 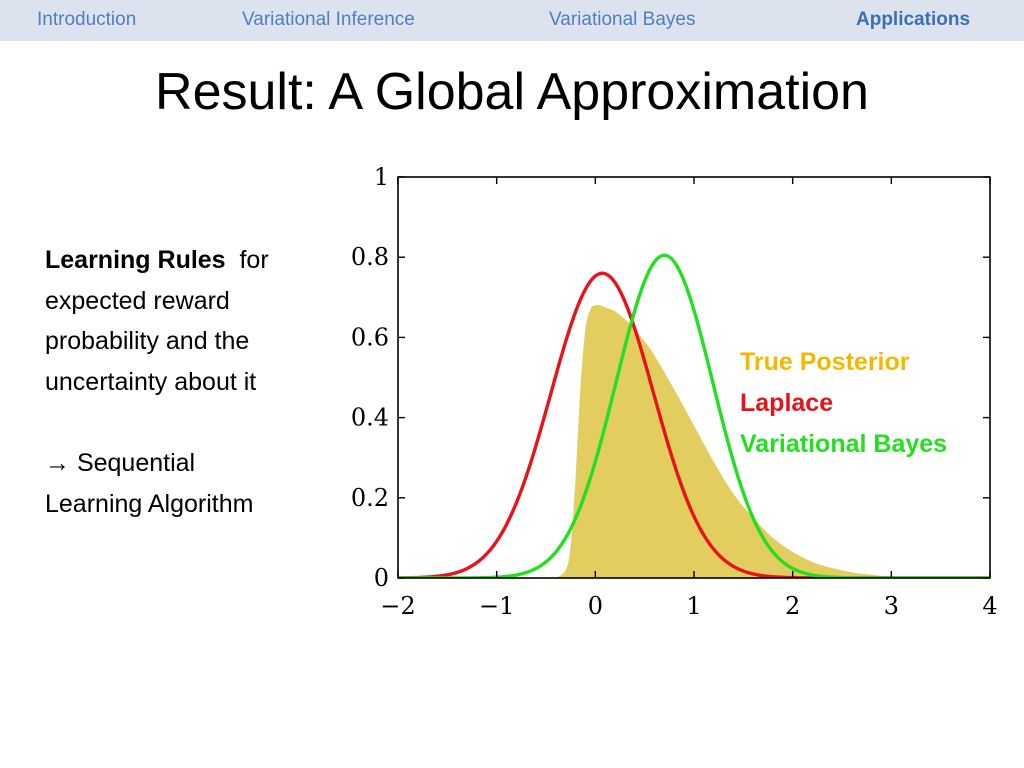 I want to click on legend-true-posterior: True Posterior, so click(x=825, y=362).